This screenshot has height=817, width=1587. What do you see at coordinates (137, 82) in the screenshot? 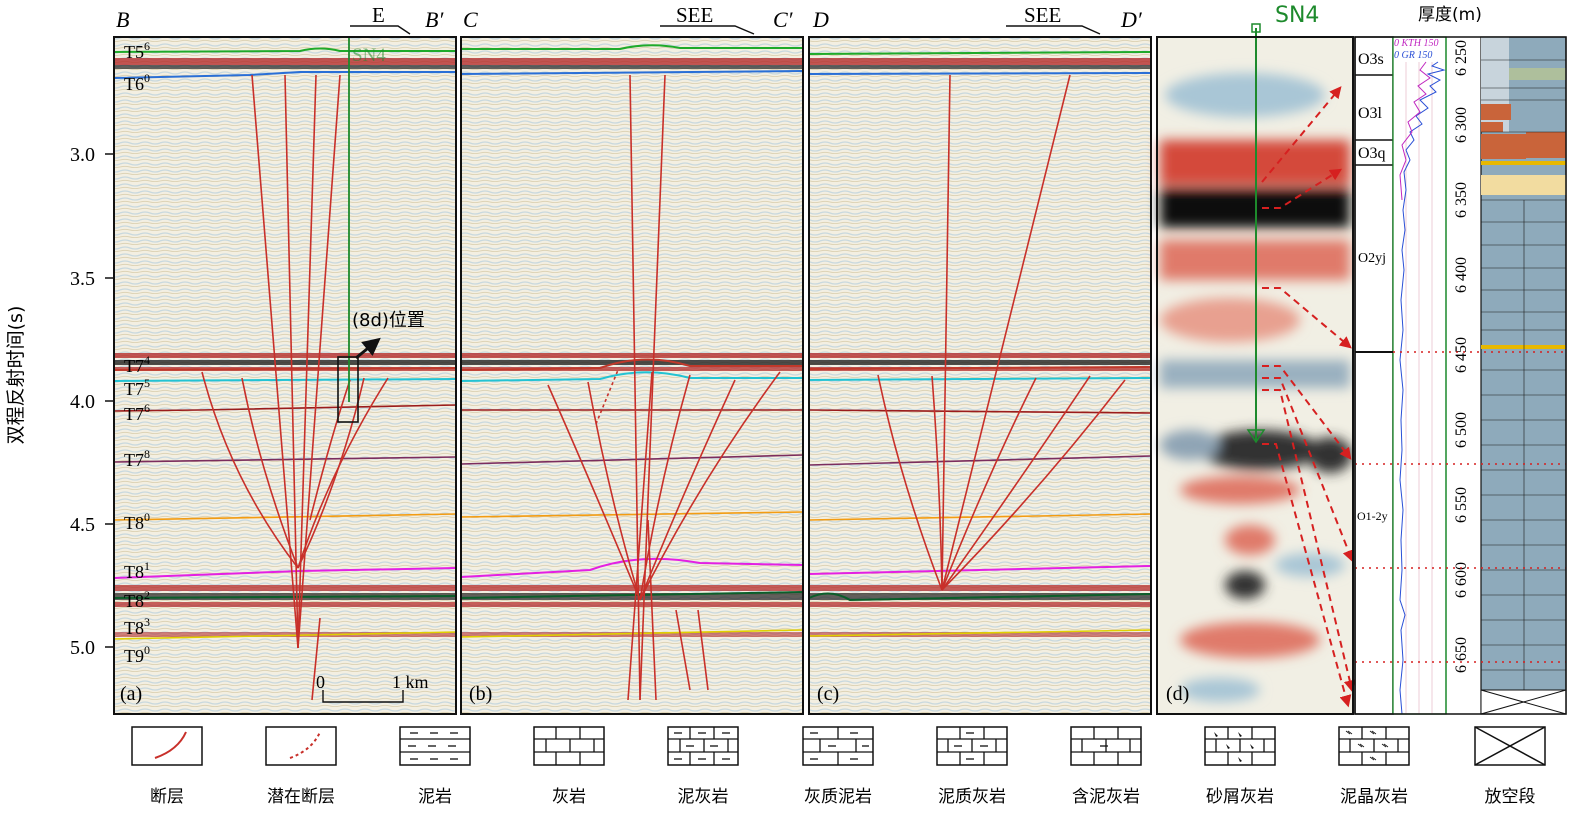
I see `horizon-label: T60` at bounding box center [137, 82].